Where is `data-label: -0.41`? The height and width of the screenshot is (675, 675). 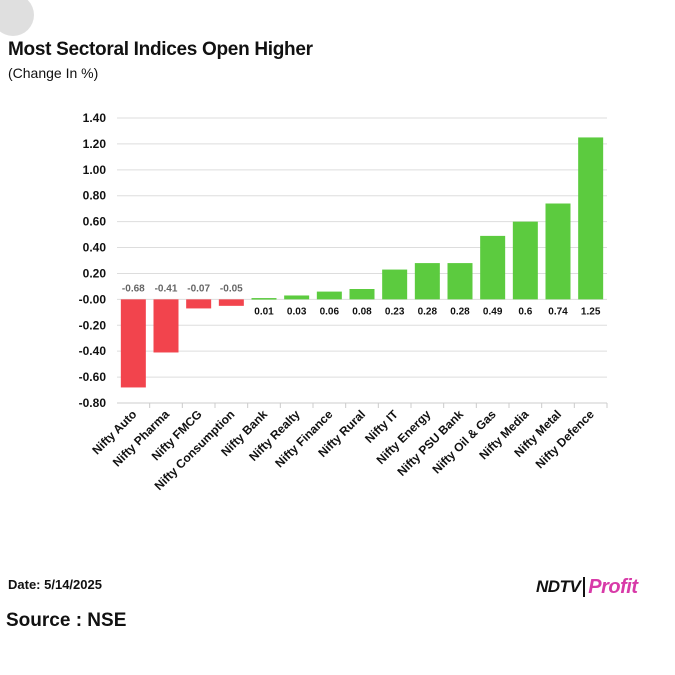 data-label: -0.41 is located at coordinates (166, 288).